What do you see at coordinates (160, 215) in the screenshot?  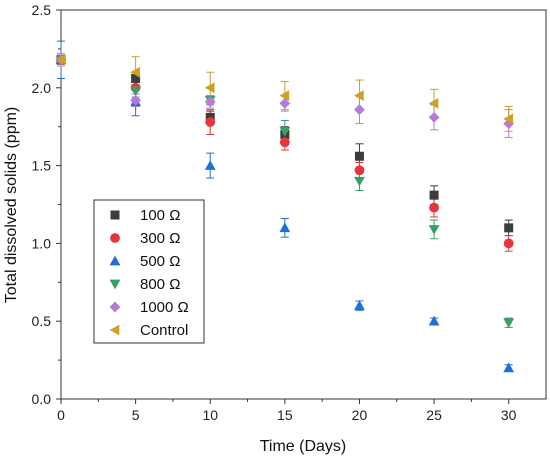 I see `legend-label: 100 Ω` at bounding box center [160, 215].